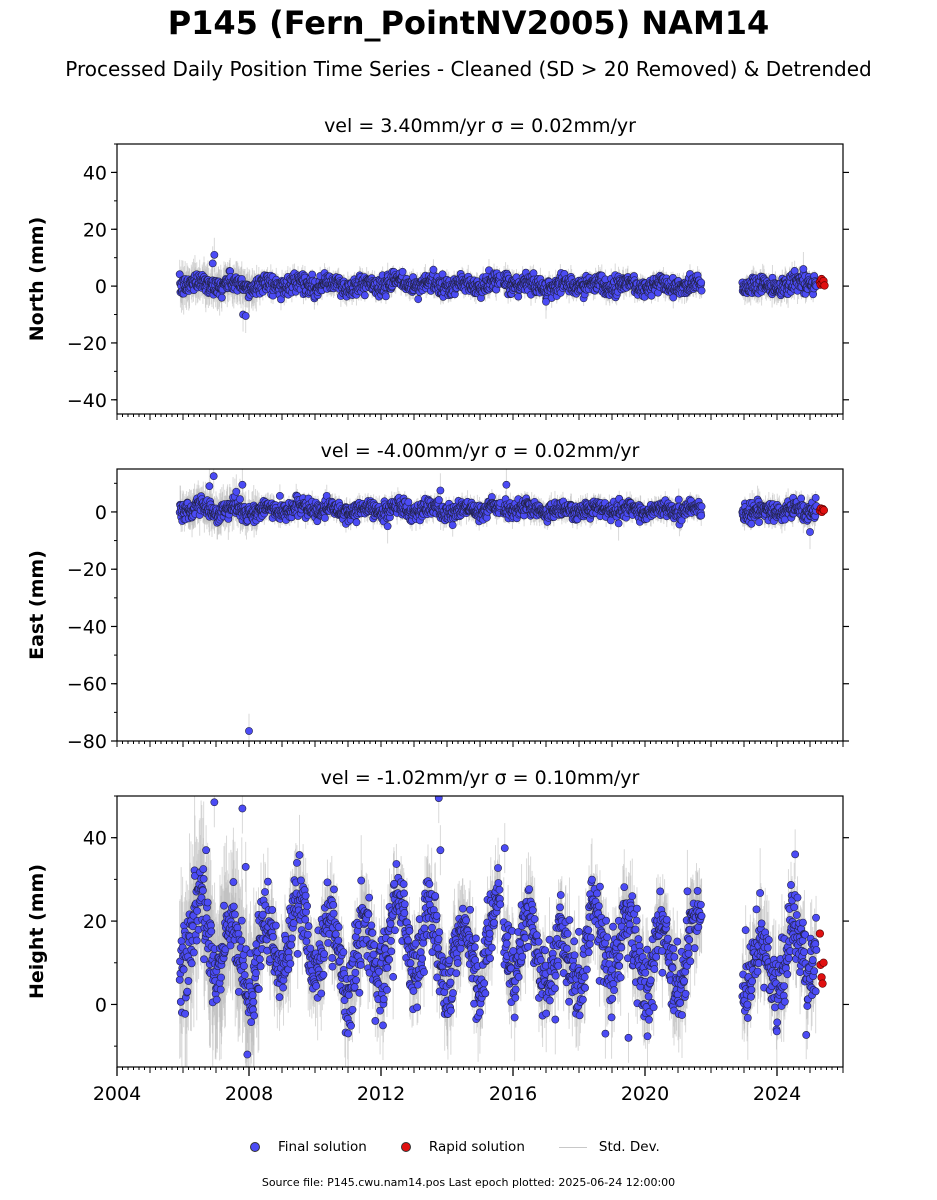 This screenshot has height=1200, width=937. Describe the element at coordinates (87, 401) in the screenshot. I see `y-tick-label: −40` at that location.